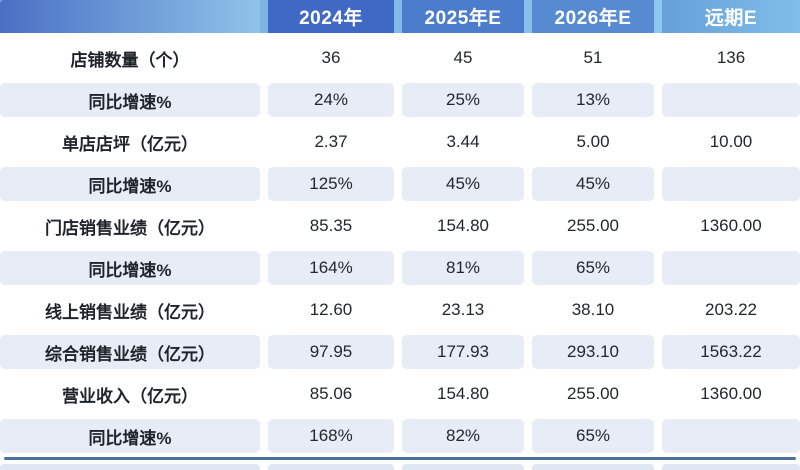 The image size is (800, 470). What do you see at coordinates (331, 309) in the screenshot?
I see `cell-value: 12.60` at bounding box center [331, 309].